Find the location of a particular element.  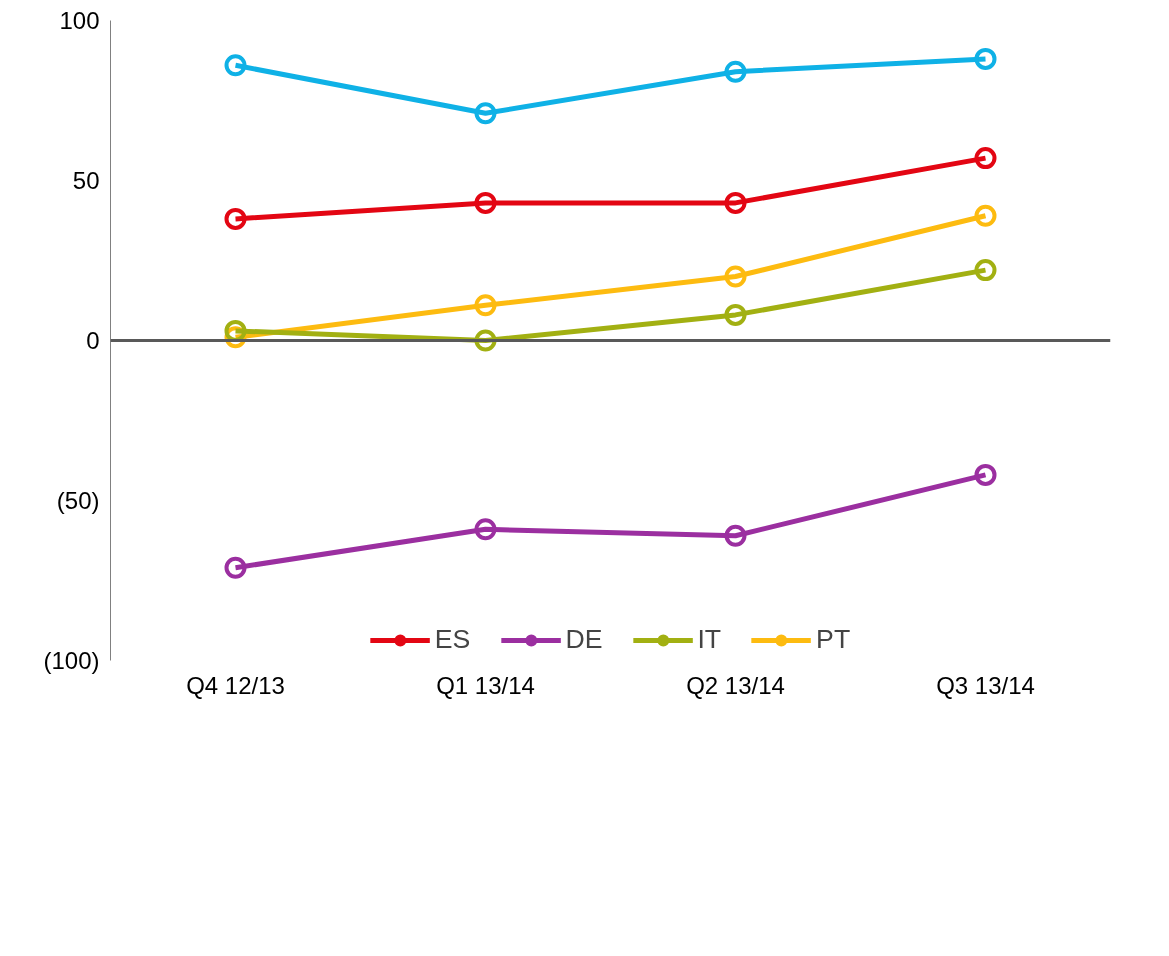

y-tick-label: 0 is located at coordinates (93, 340).